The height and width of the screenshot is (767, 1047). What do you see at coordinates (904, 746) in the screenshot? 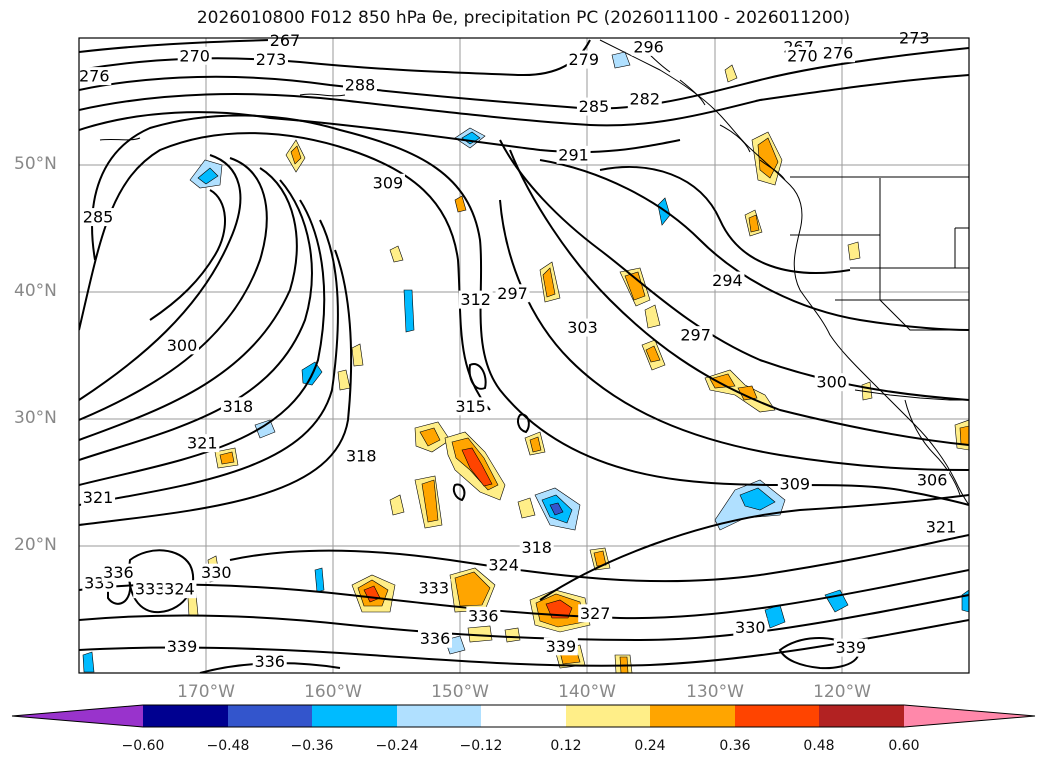
I see `colorbar-tick-label: 0.60` at bounding box center [904, 746].